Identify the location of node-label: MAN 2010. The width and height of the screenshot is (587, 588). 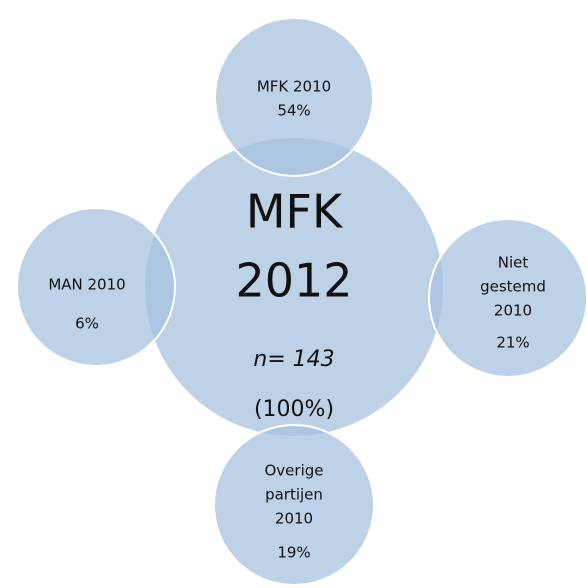
(86, 285).